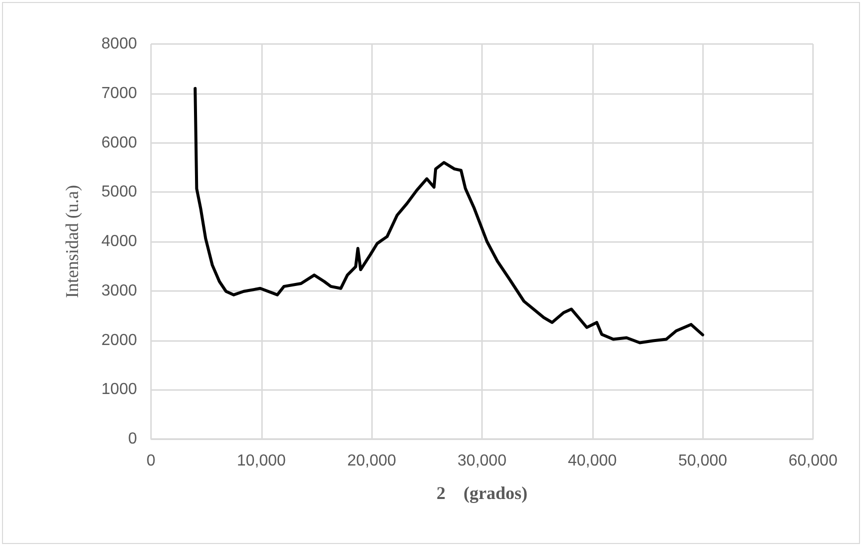 This screenshot has height=549, width=865. Describe the element at coordinates (119, 93) in the screenshot. I see `y-tick-label: 7000` at that location.